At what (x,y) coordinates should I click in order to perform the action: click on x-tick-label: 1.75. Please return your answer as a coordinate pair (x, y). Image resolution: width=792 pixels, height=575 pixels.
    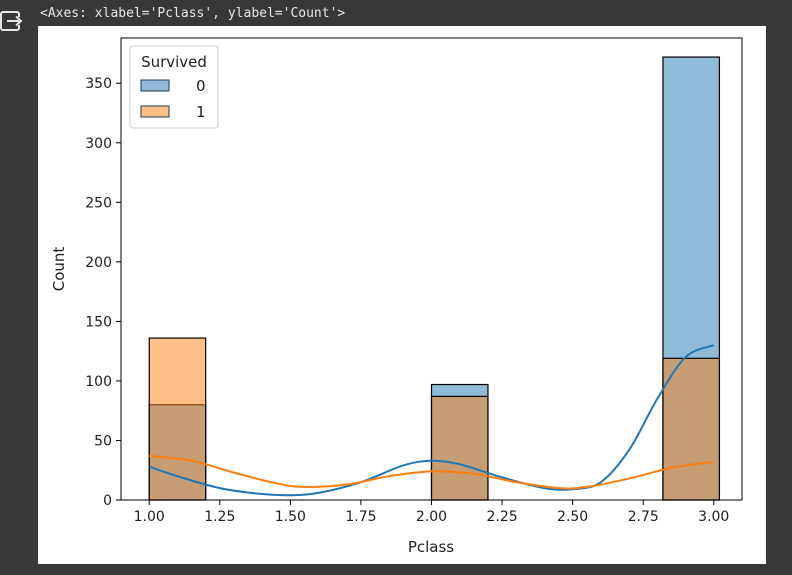
    Looking at the image, I should click on (360, 517).